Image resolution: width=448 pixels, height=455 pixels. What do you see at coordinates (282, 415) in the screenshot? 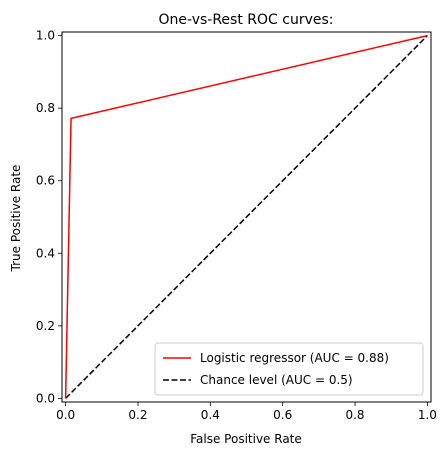
I see `x-tick-label: 0.6` at bounding box center [282, 415].